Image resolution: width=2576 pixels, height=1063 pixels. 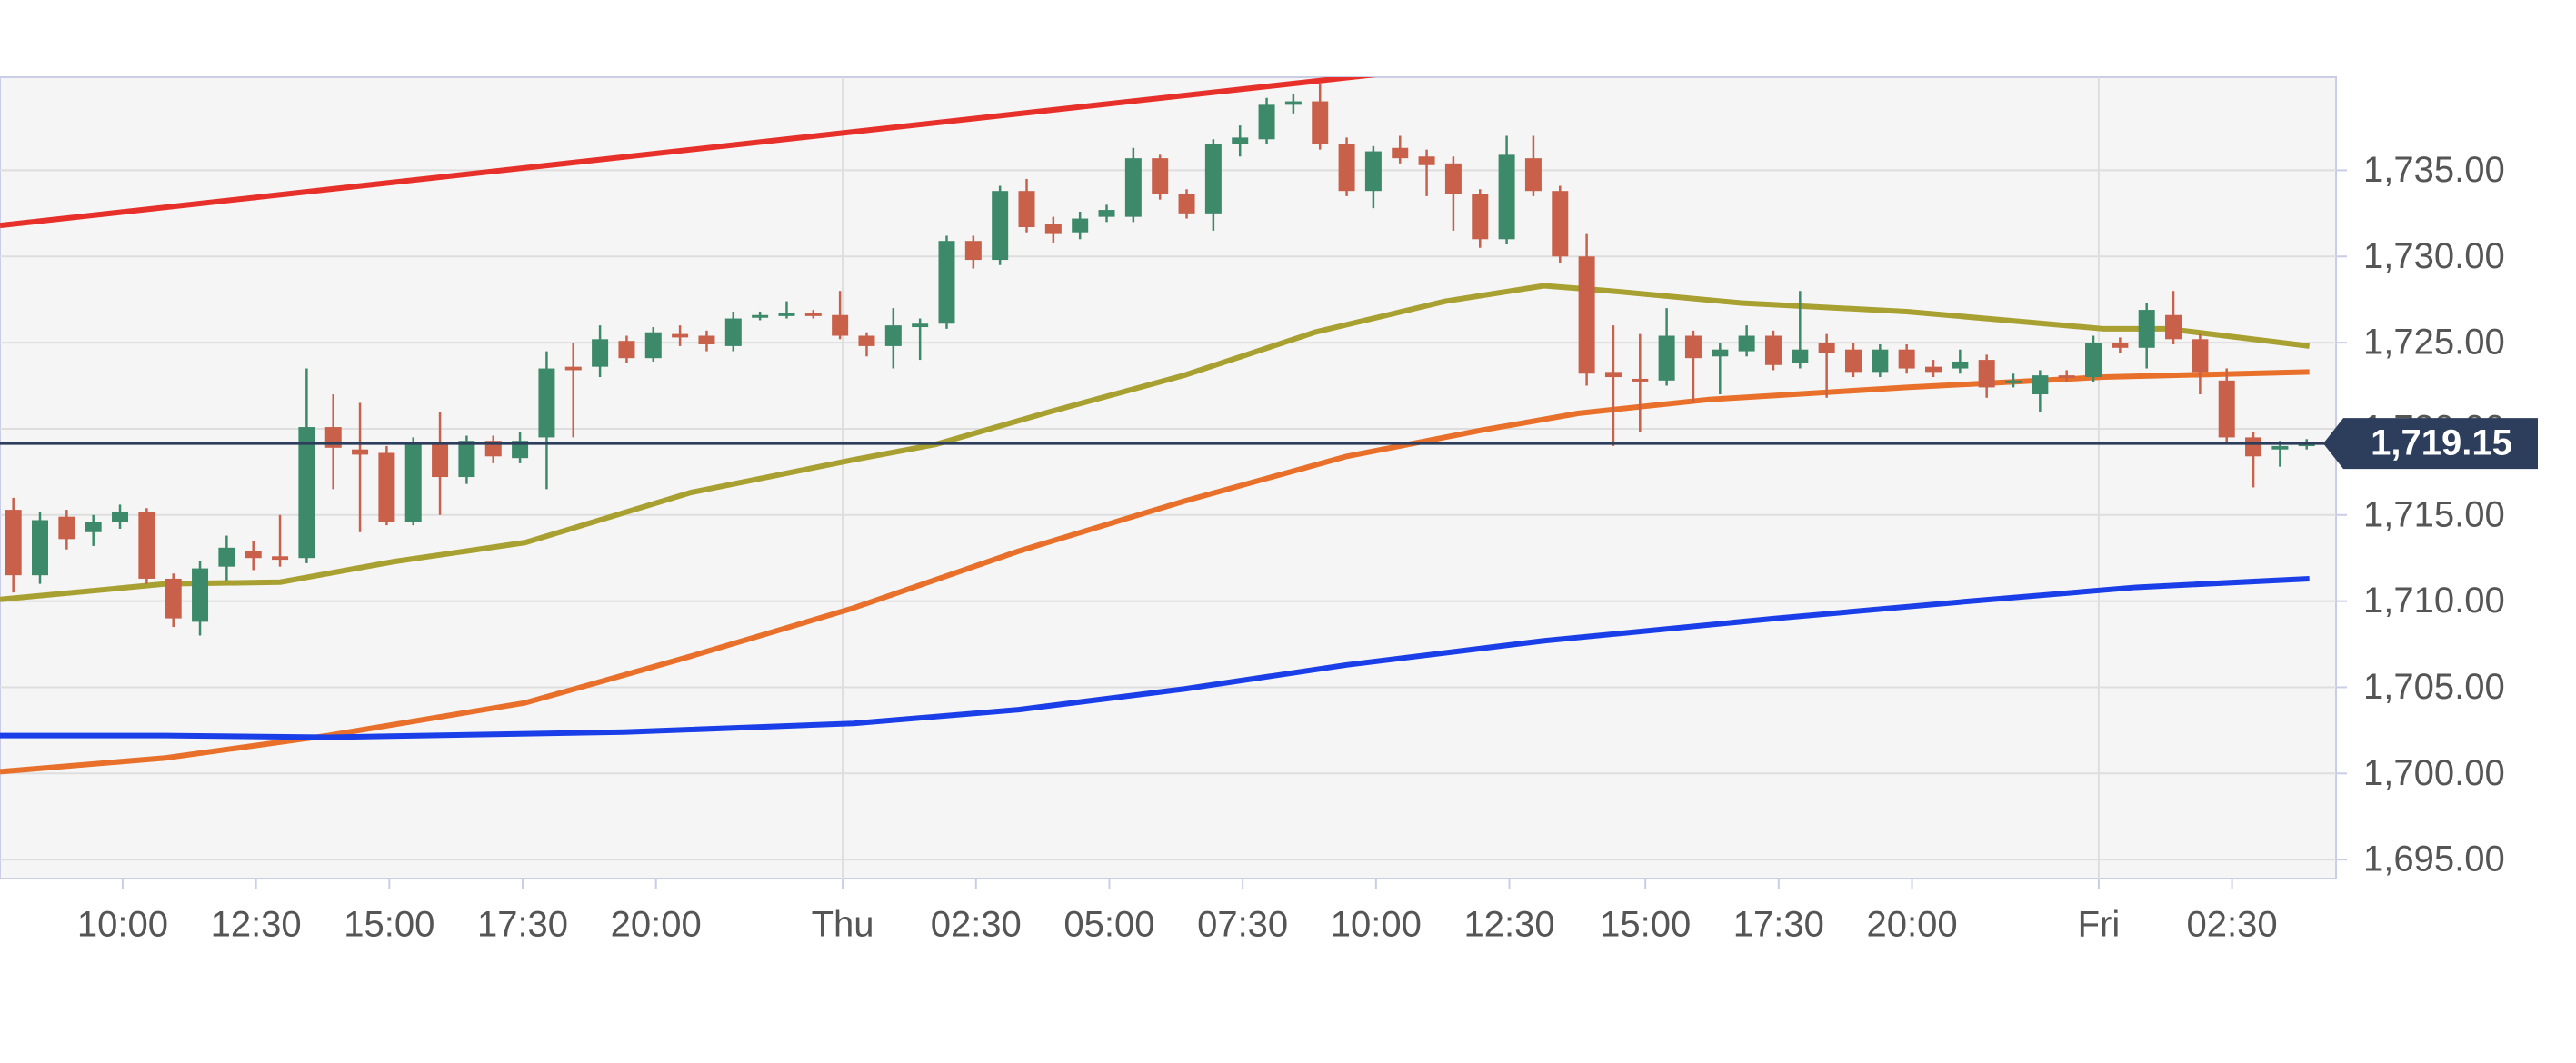 What do you see at coordinates (2434, 343) in the screenshot?
I see `y-tick-label: 1,725.00` at bounding box center [2434, 343].